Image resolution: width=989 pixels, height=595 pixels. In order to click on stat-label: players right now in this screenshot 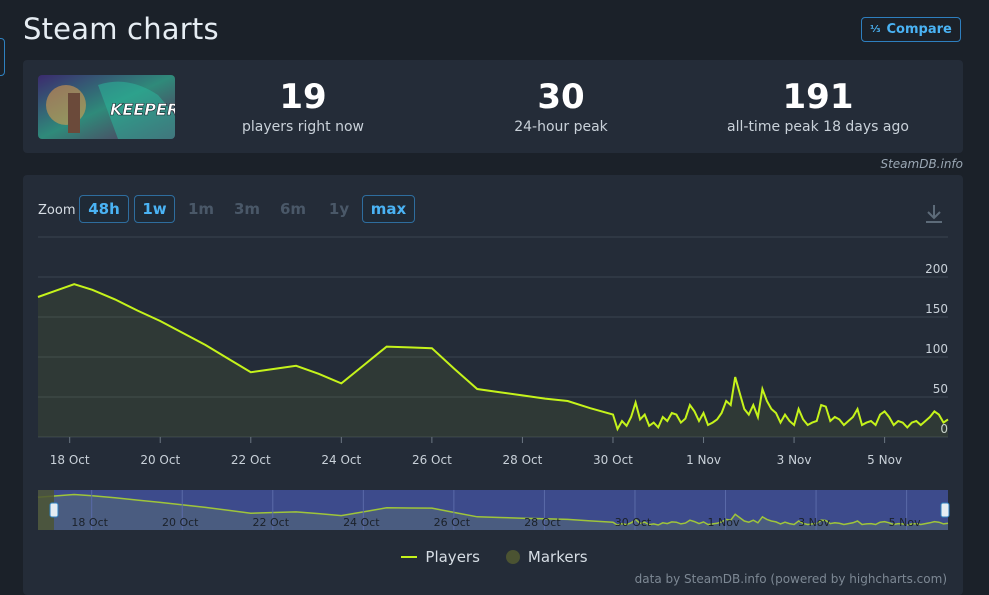, I will do `click(303, 127)`.